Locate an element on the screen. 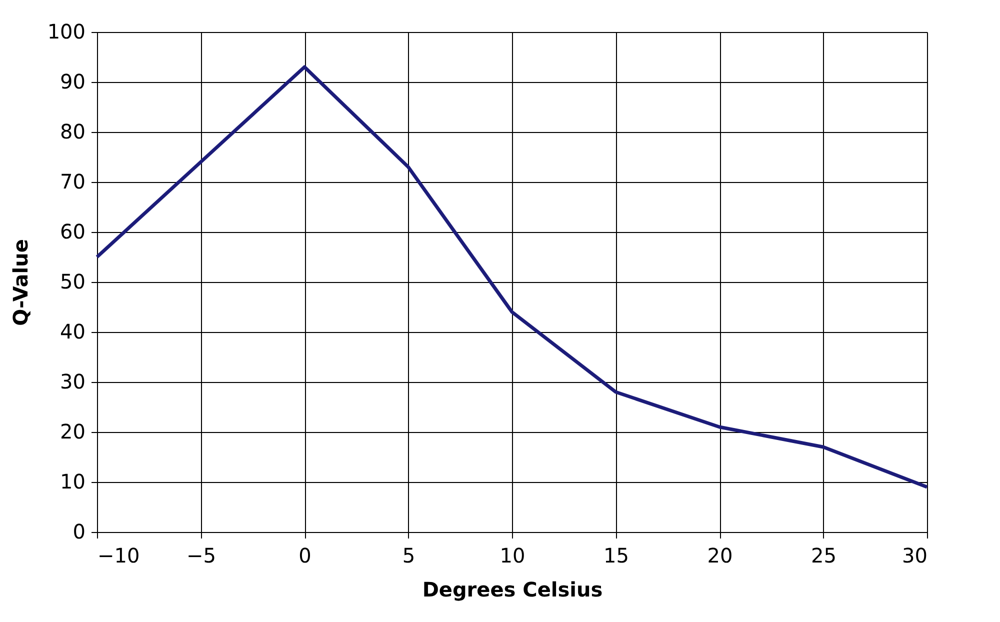 The width and height of the screenshot is (1000, 622). x-tick-label: 30 is located at coordinates (915, 556).